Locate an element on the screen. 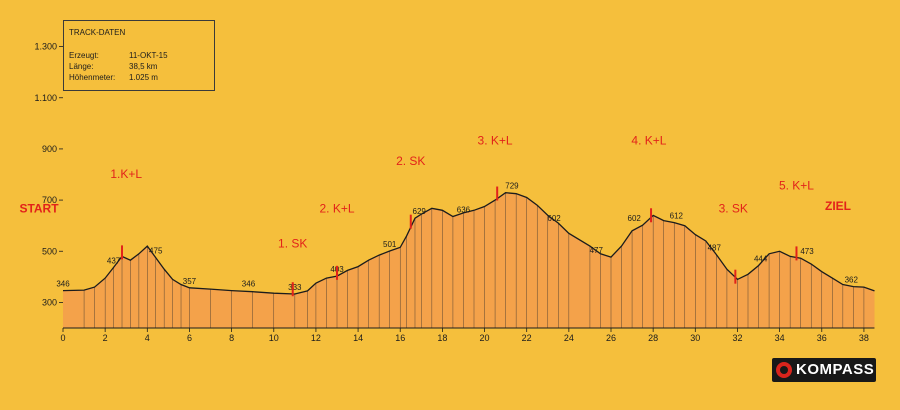 The image size is (900, 410). x-tick-label: 14 is located at coordinates (358, 338).